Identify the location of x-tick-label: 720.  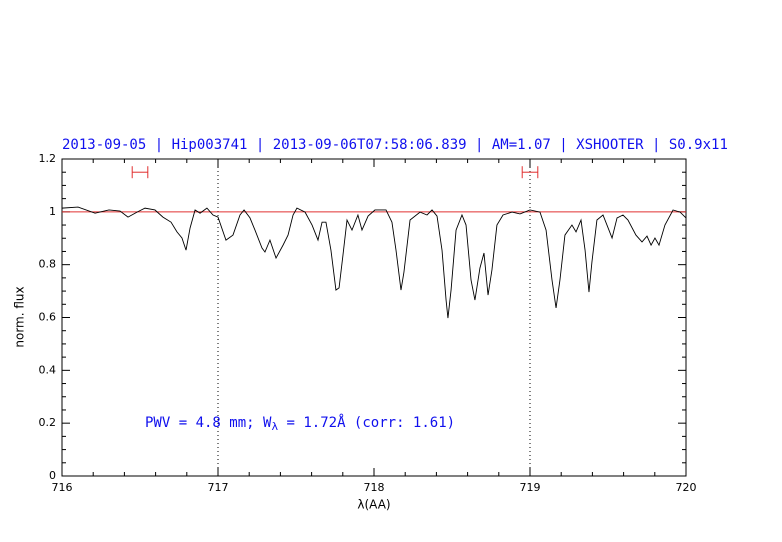
(686, 487).